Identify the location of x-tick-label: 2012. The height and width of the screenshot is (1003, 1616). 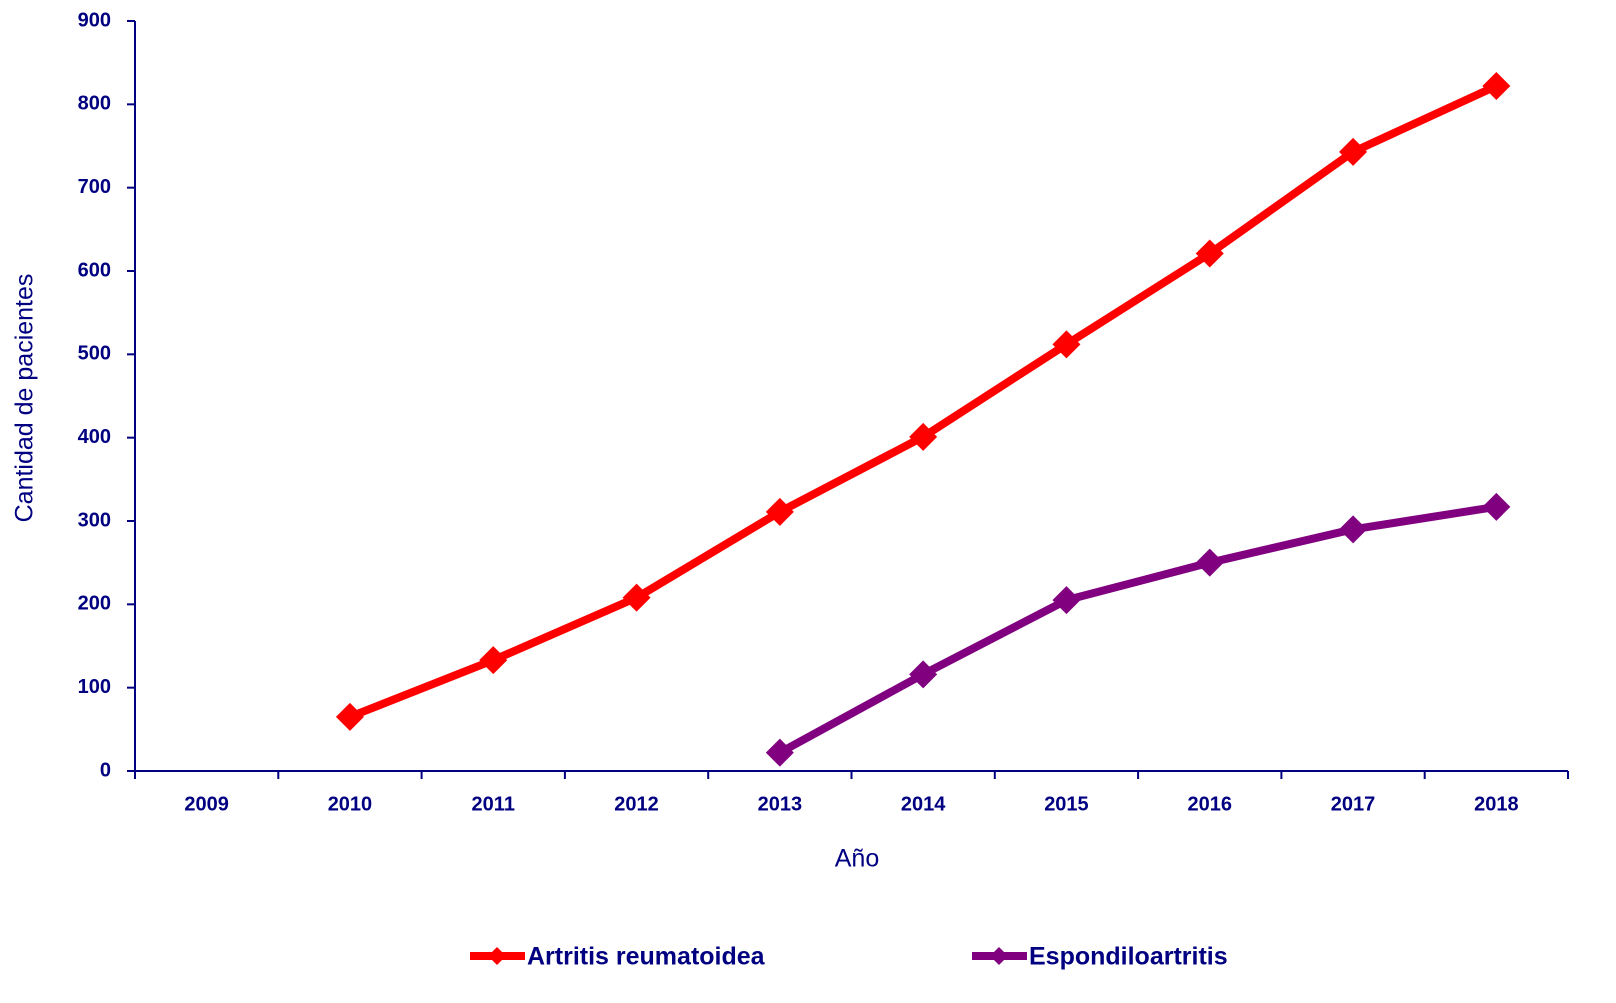
(636, 804).